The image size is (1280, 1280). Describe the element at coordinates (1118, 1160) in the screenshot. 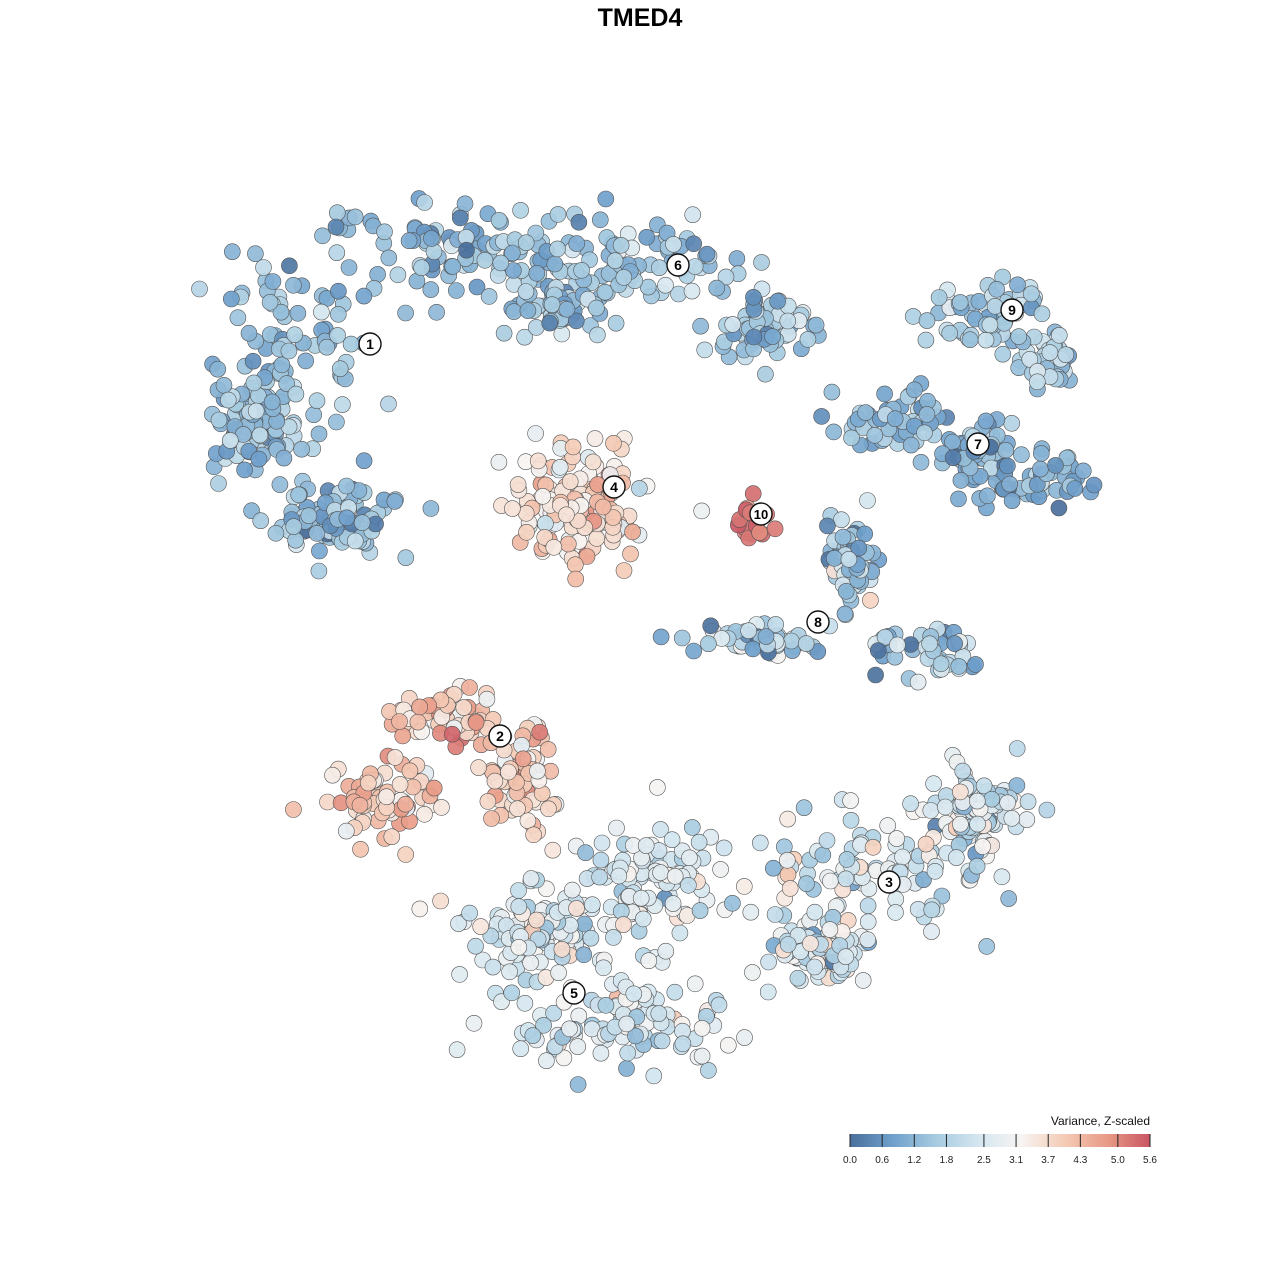

I see `legend-tick-label: 5.0` at that location.